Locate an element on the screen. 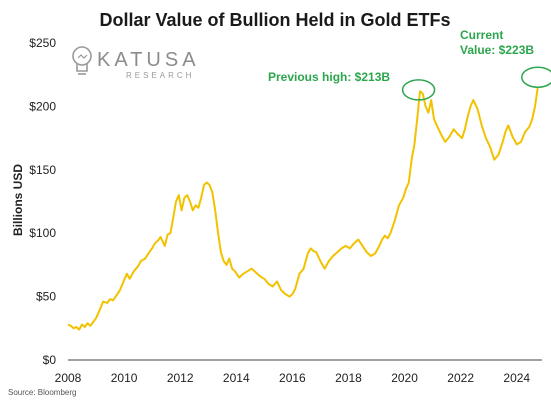 This screenshot has width=551, height=400. x-tick-label: 2022 is located at coordinates (460, 378).